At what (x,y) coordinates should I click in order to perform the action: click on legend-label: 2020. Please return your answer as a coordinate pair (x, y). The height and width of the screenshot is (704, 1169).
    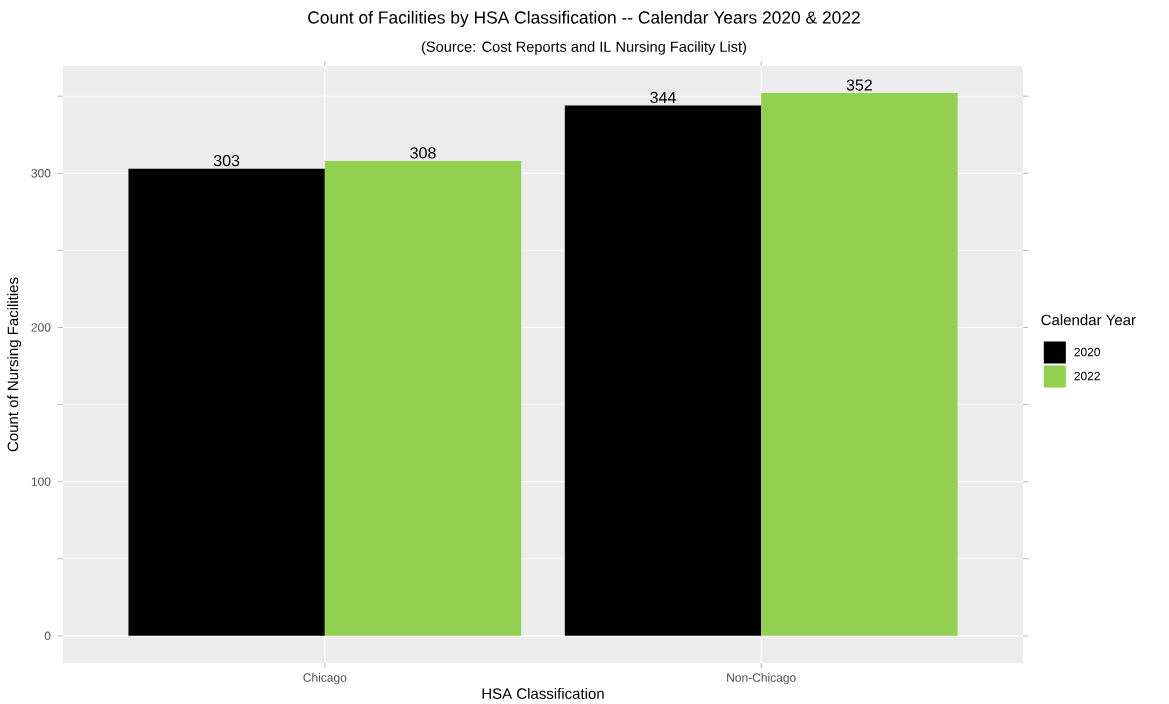
    Looking at the image, I should click on (1087, 352).